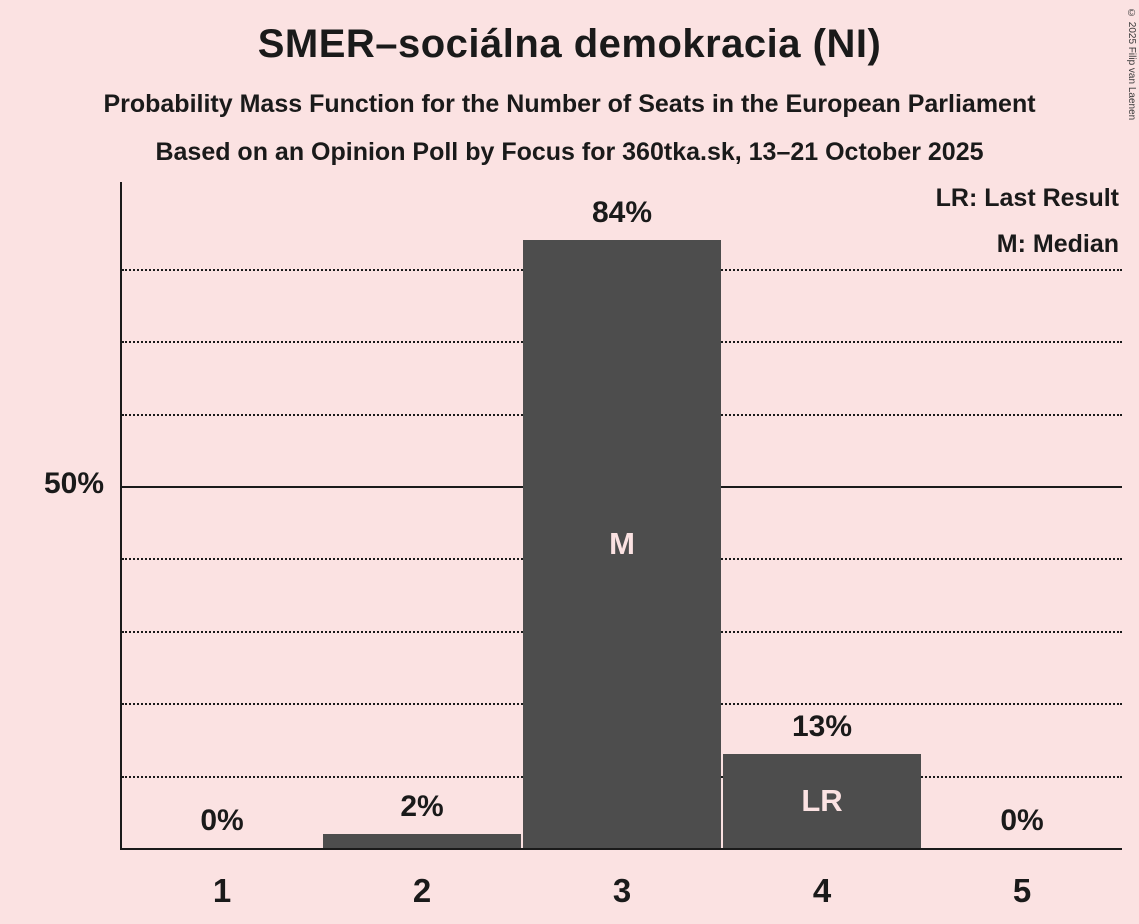  Describe the element at coordinates (1027, 198) in the screenshot. I see `legend-last-result: LR: Last Result` at that location.